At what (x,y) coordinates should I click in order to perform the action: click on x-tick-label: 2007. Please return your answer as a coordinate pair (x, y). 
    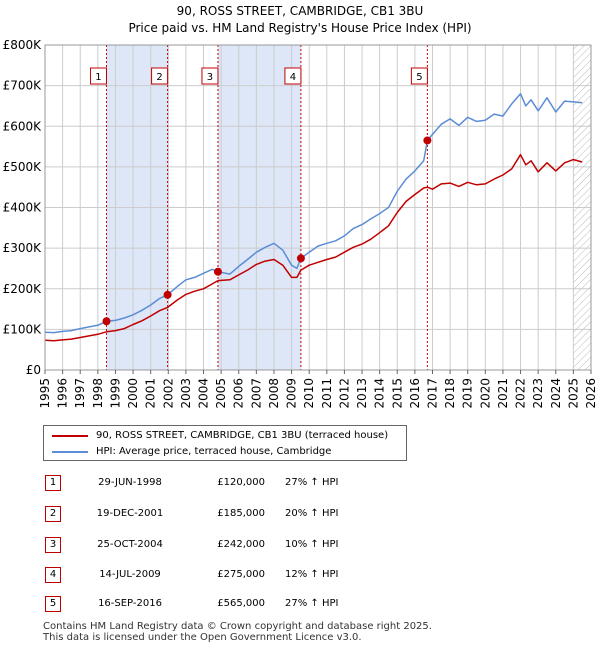
    Looking at the image, I should click on (256, 393).